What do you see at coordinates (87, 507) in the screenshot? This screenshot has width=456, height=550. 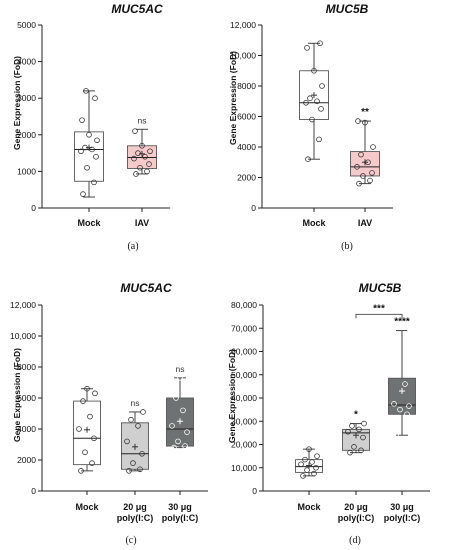 I see `panel-c-category-label: Mock` at bounding box center [87, 507].